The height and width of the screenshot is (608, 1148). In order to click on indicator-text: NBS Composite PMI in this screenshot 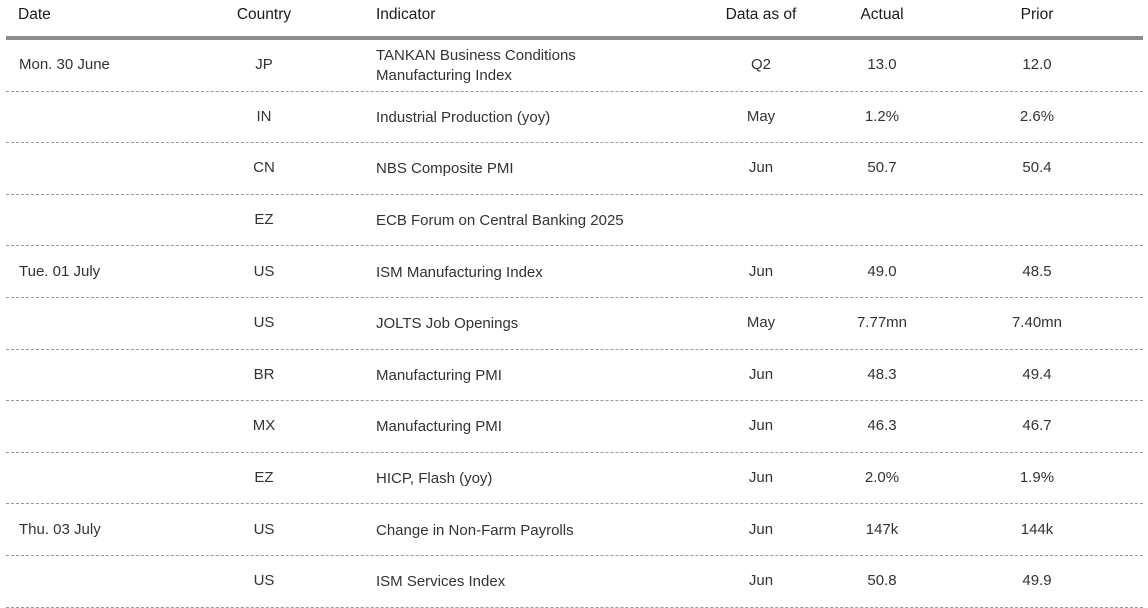, I will do `click(445, 169)`.